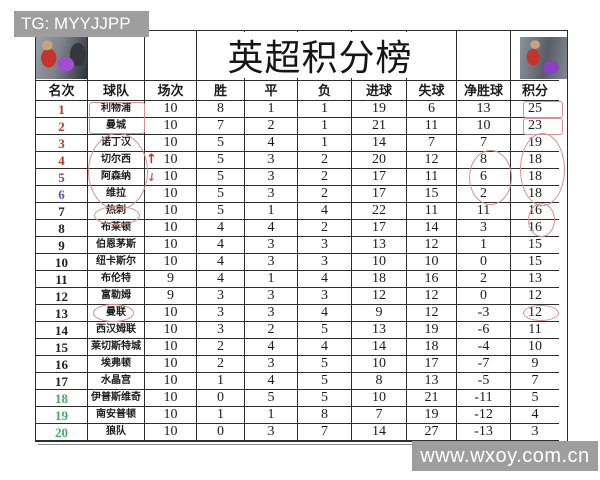 This screenshot has height=480, width=600. I want to click on cell-gd: -11, so click(484, 398).